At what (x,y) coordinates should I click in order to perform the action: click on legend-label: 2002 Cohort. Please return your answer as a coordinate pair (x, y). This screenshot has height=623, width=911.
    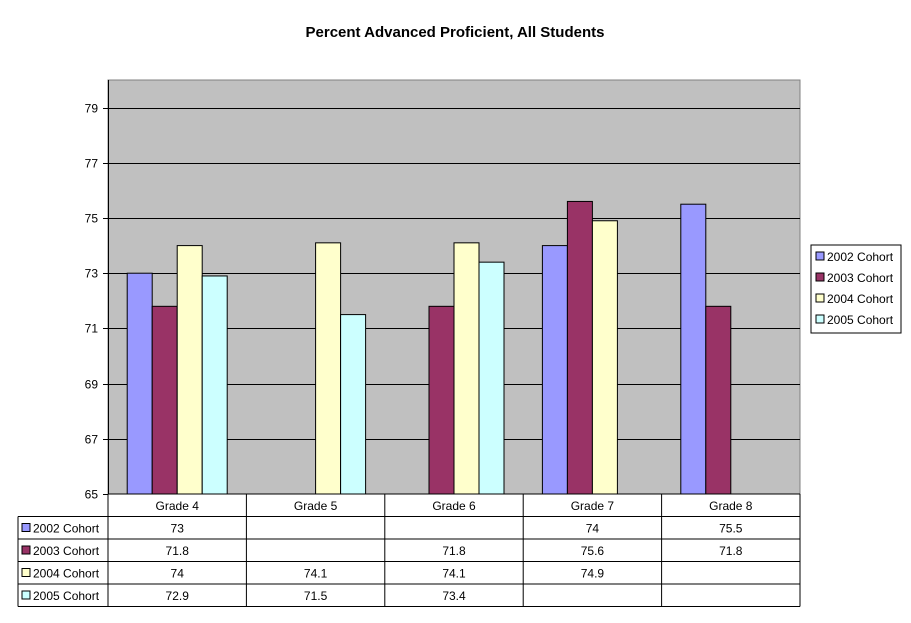
    Looking at the image, I should click on (860, 257).